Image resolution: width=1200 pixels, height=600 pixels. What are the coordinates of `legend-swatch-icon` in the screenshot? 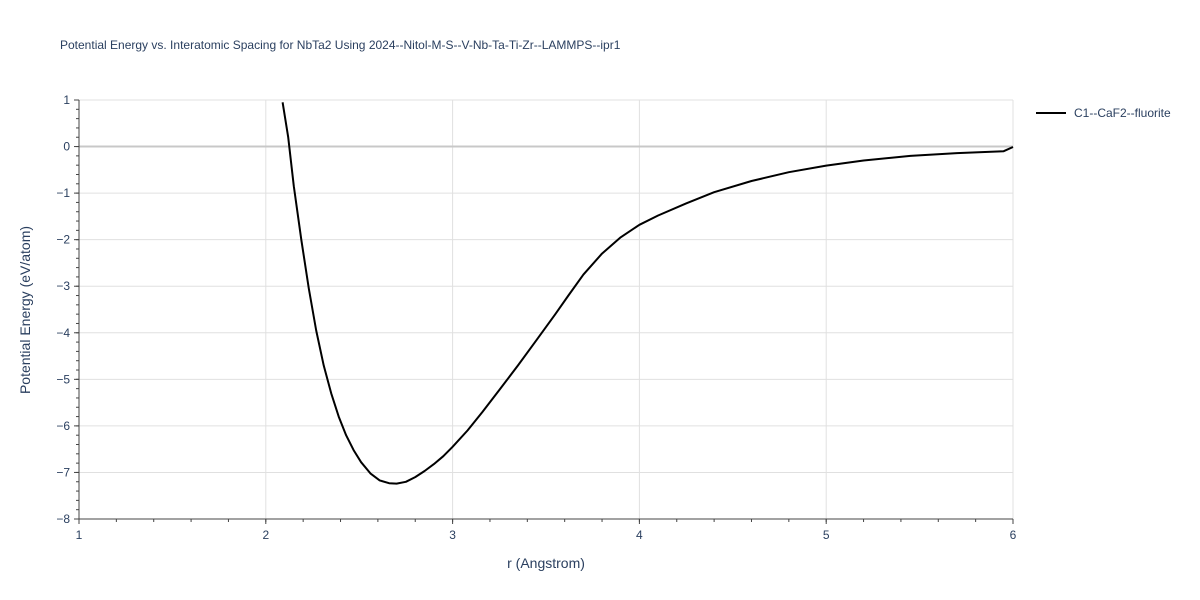 It's located at (1051, 113).